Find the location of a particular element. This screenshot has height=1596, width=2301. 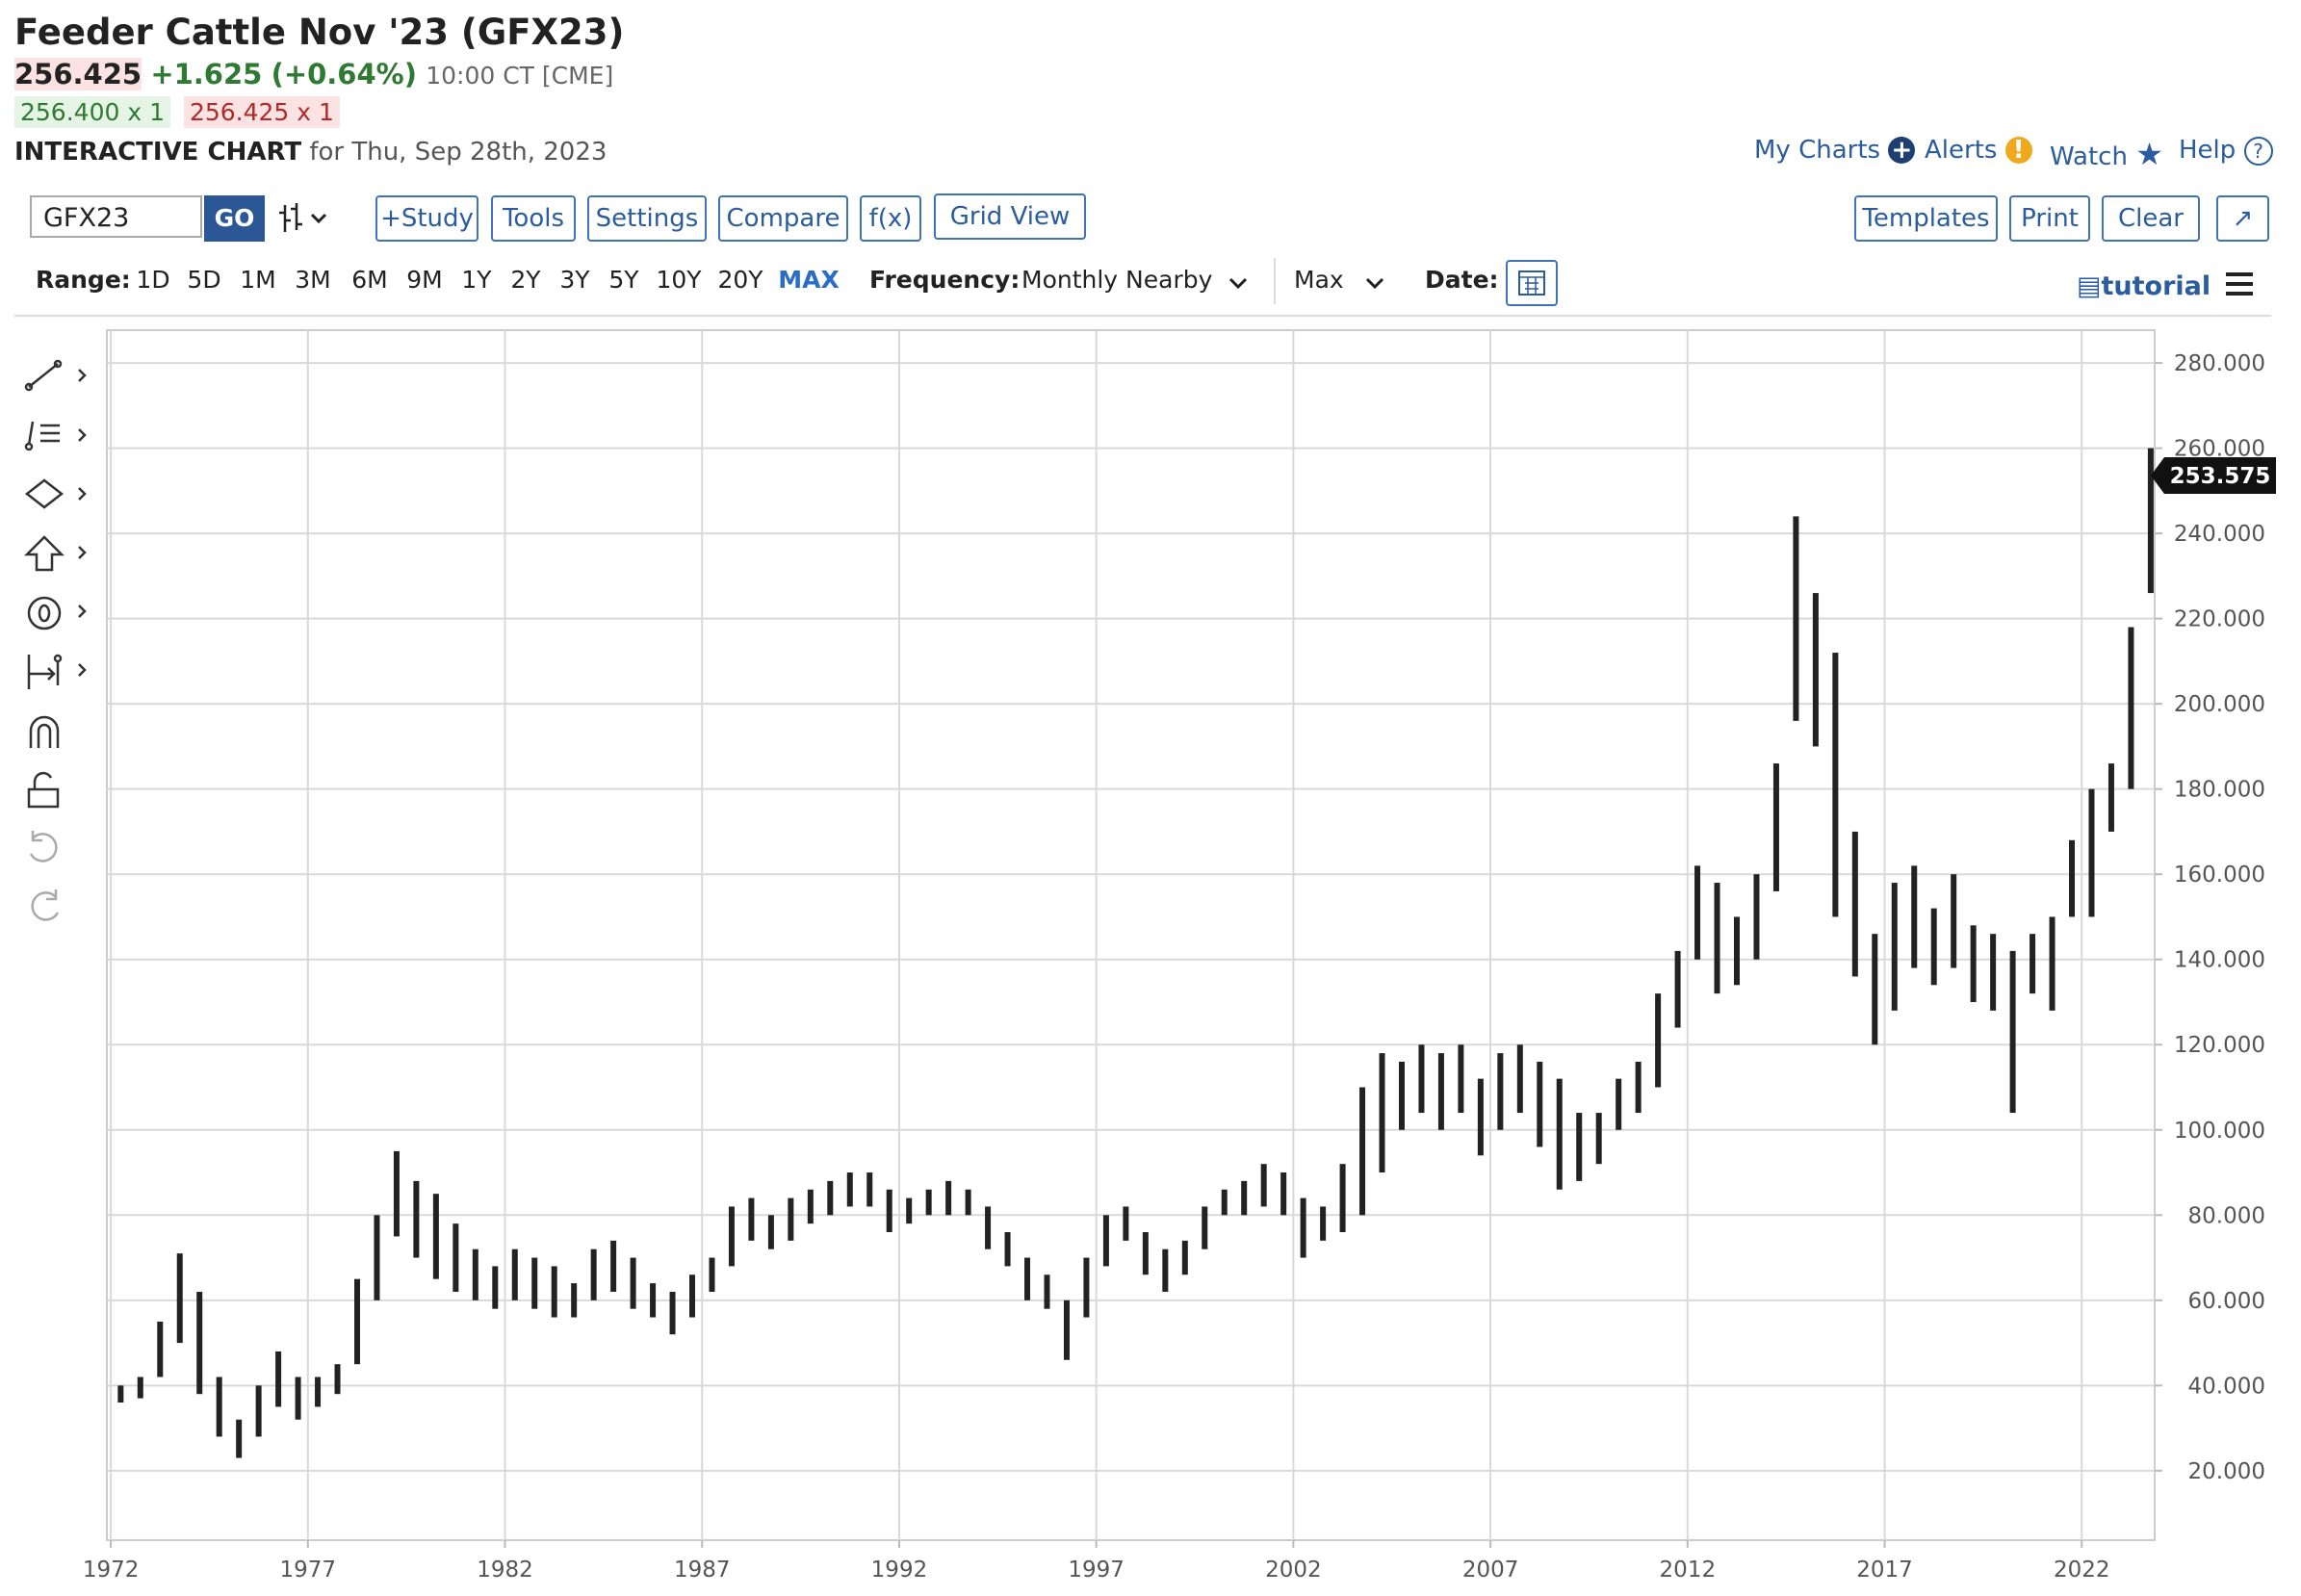

range-option-active: MAX is located at coordinates (809, 280).